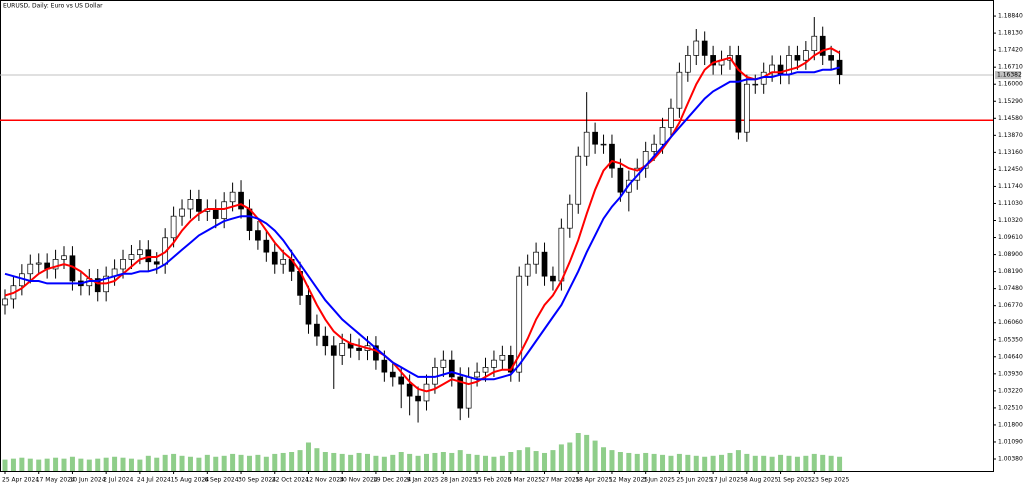 The width and height of the screenshot is (1024, 488). I want to click on y-tick-label: 1.16000, so click(1010, 84).